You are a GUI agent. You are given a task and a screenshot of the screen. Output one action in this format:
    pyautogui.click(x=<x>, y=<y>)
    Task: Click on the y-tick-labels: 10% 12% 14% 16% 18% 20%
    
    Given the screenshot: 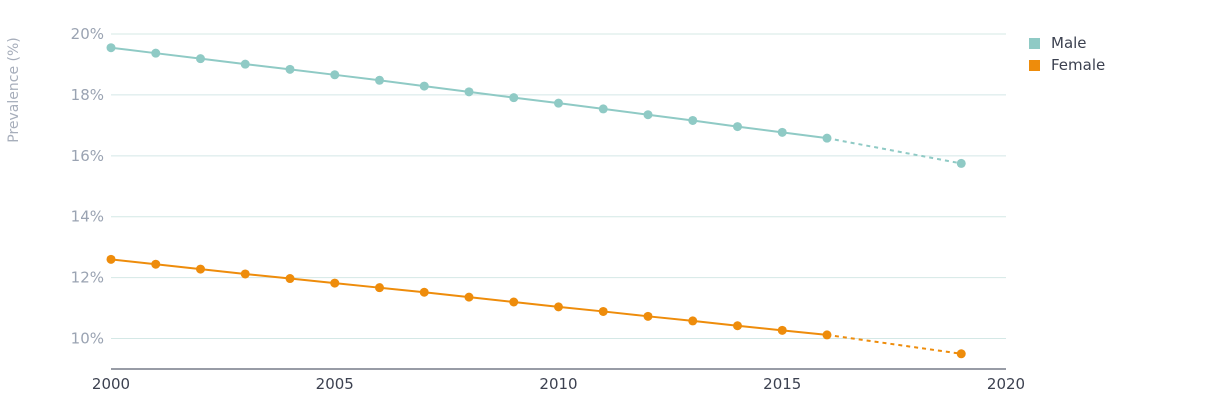 What is the action you would take?
    pyautogui.click(x=87, y=186)
    